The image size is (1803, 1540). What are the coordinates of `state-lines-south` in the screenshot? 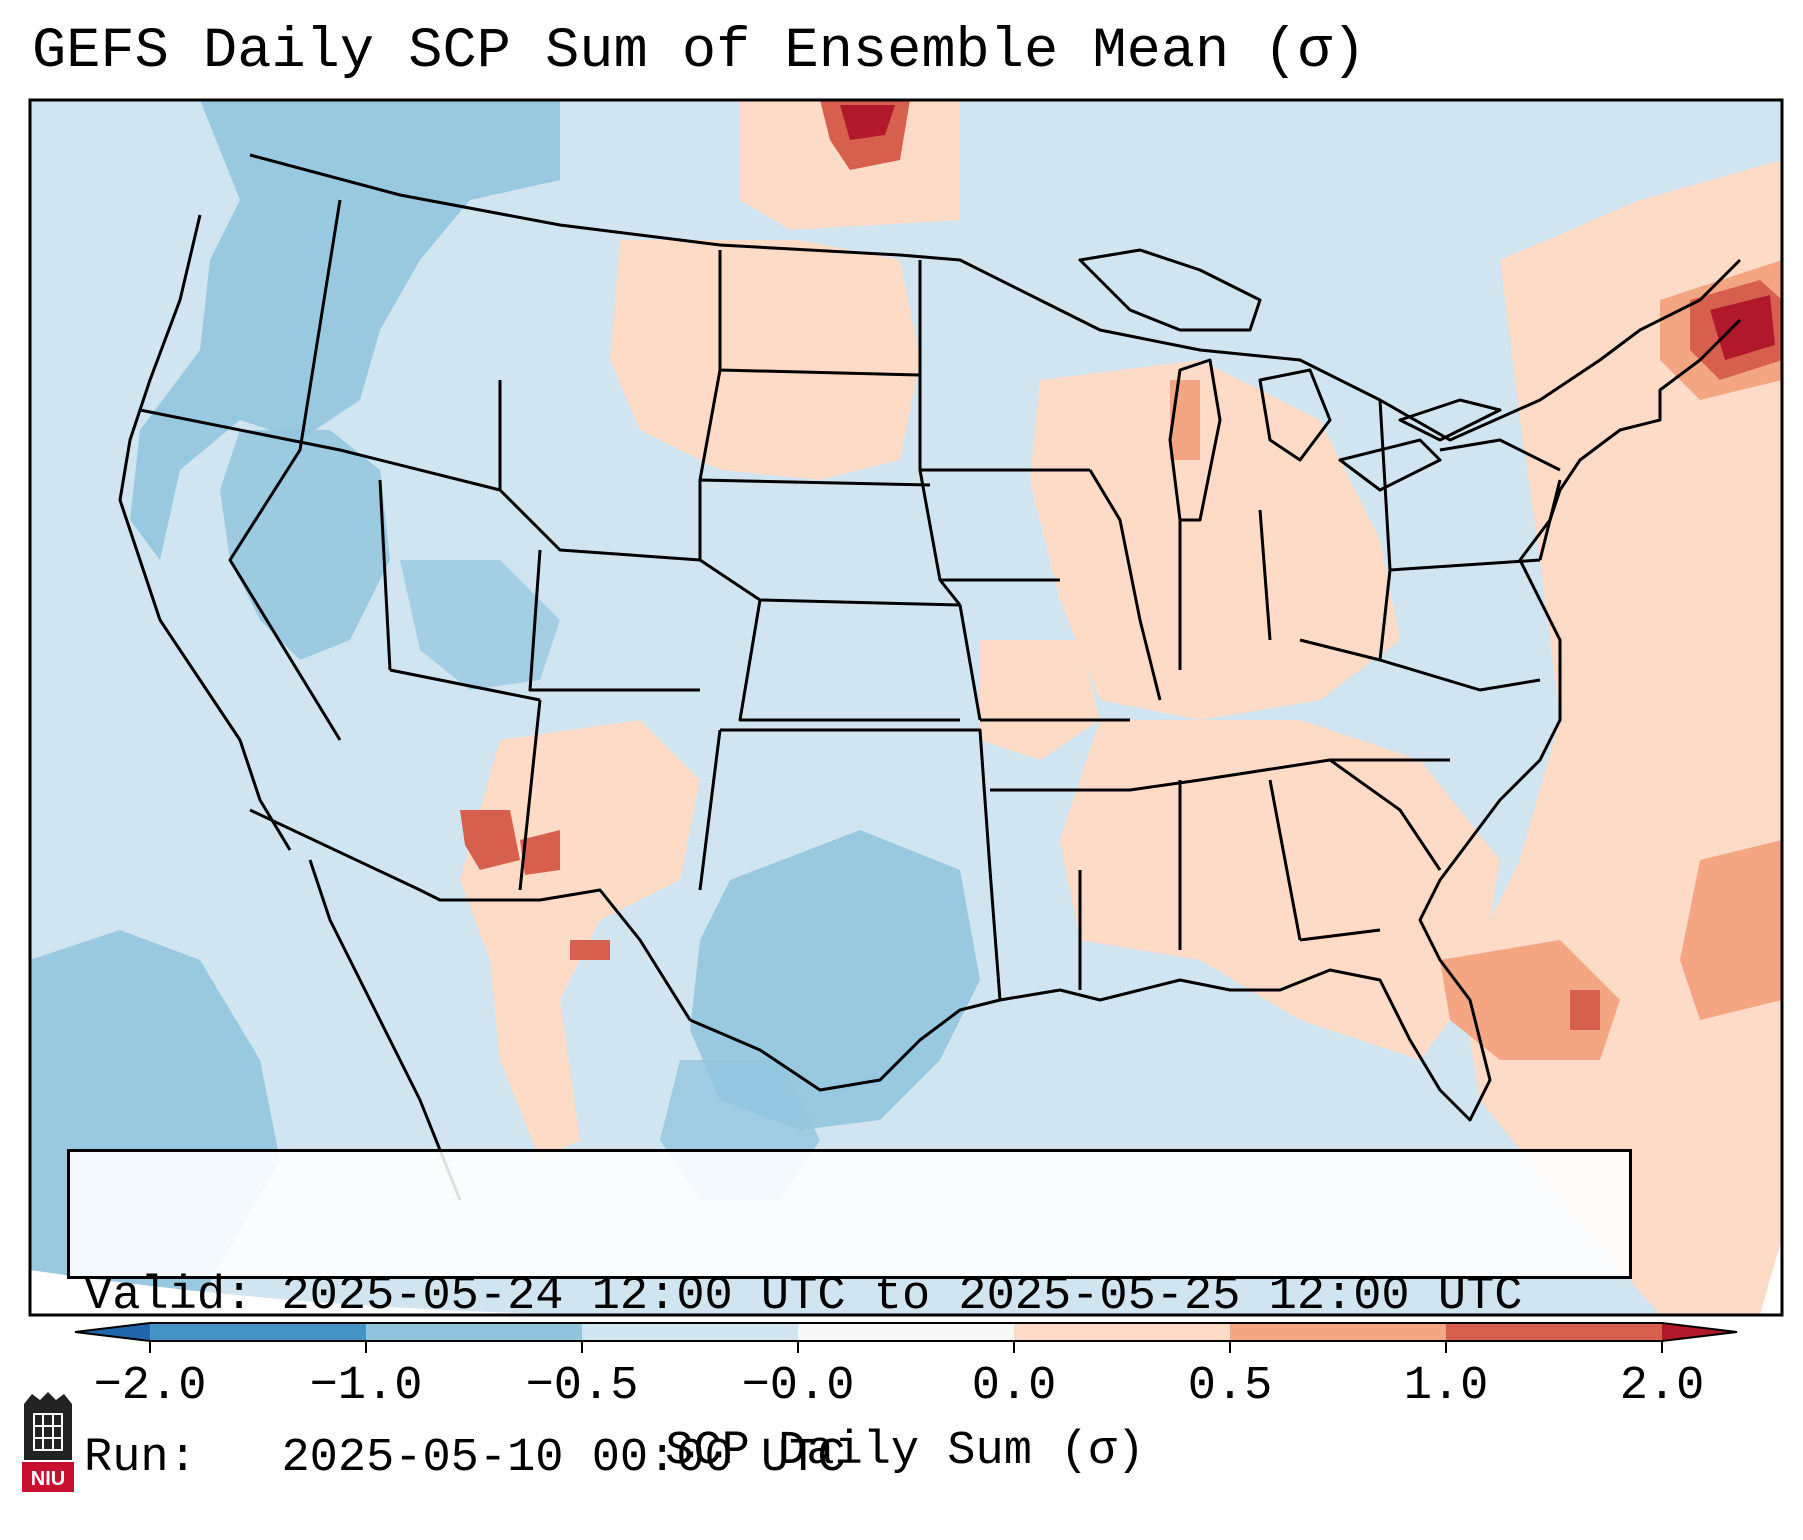 It's located at (1220, 874).